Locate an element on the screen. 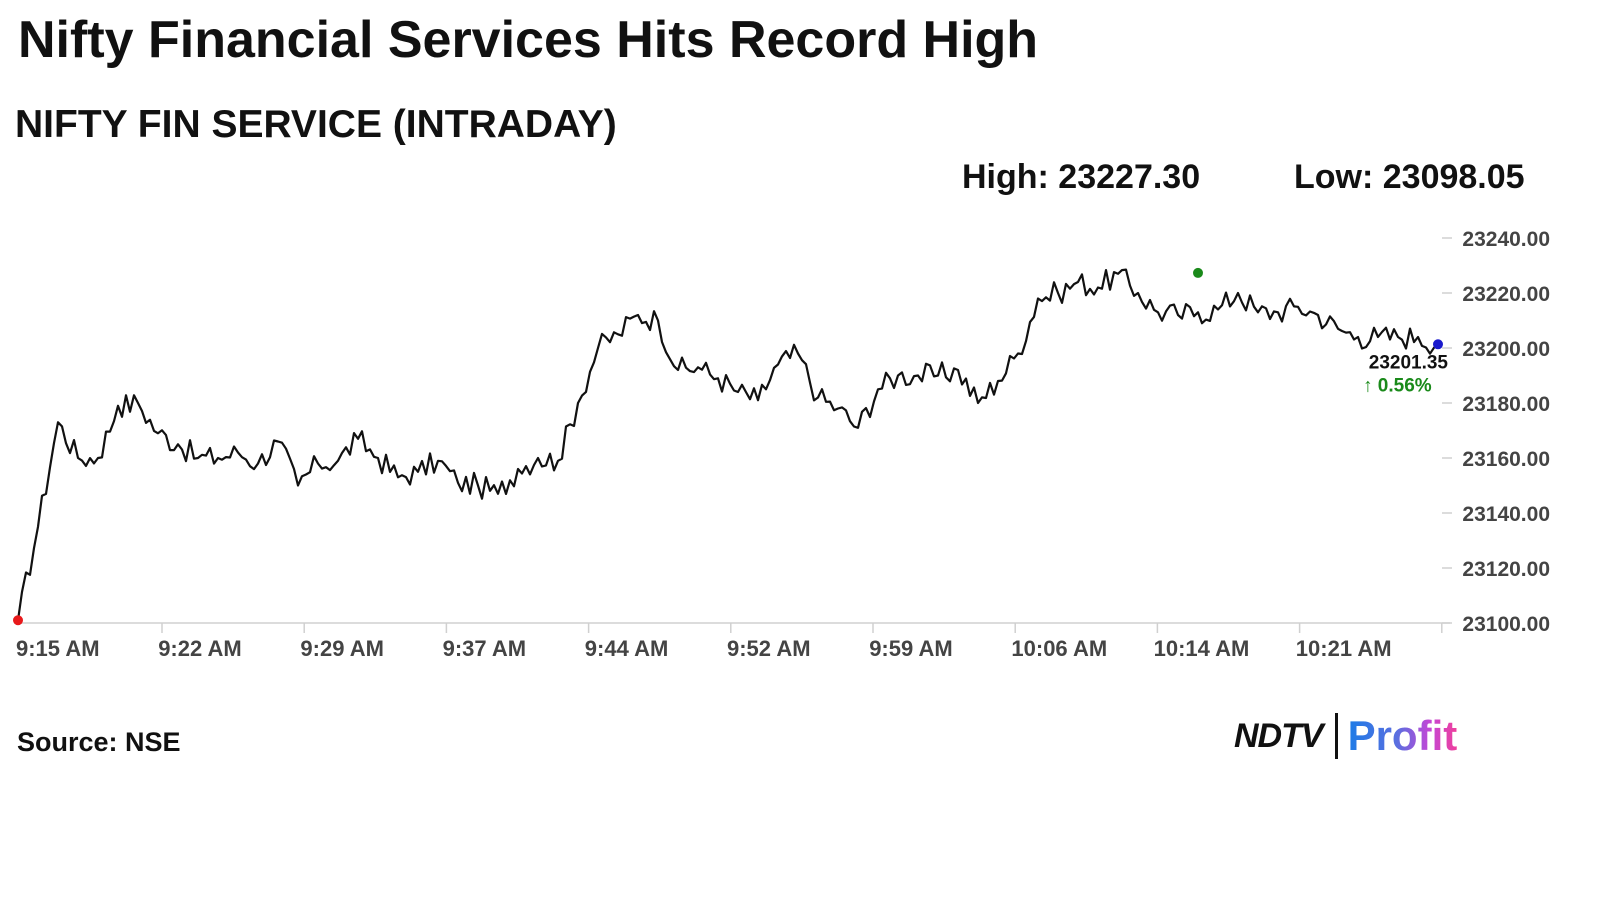 The width and height of the screenshot is (1600, 900). logo-ndtv-text: NDTV is located at coordinates (1279, 735).